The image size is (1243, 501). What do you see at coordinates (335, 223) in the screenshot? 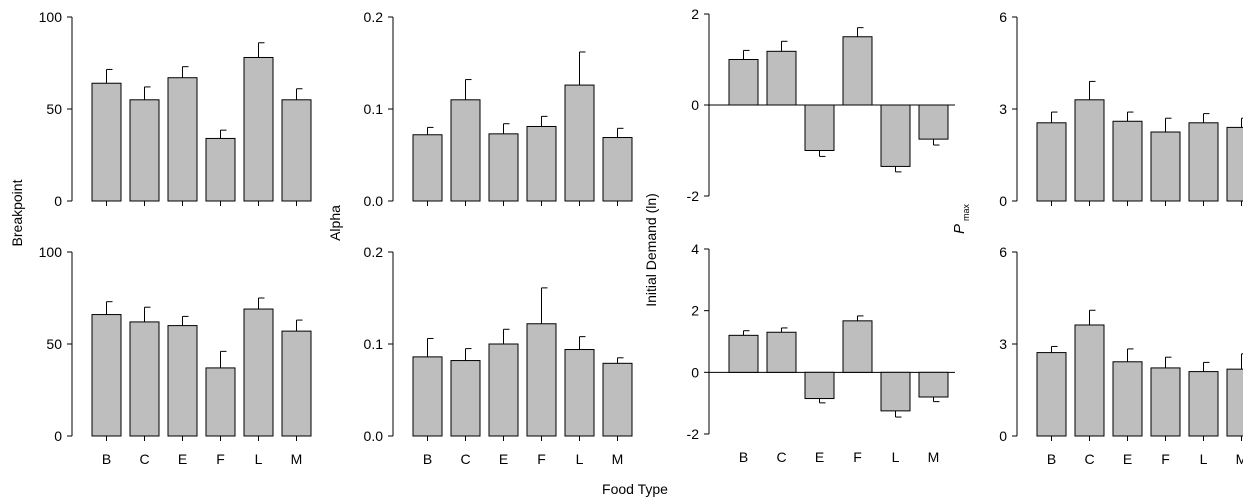
I see `alpha-axis-title: Alpha` at bounding box center [335, 223].